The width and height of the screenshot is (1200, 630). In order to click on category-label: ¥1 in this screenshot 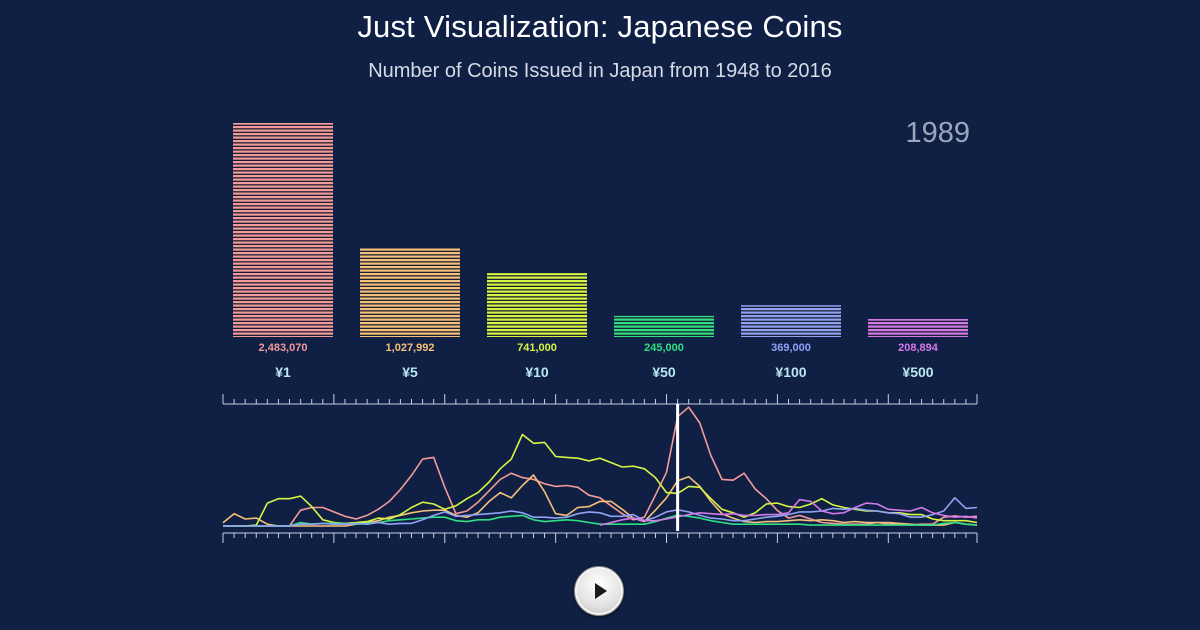, I will do `click(283, 372)`.